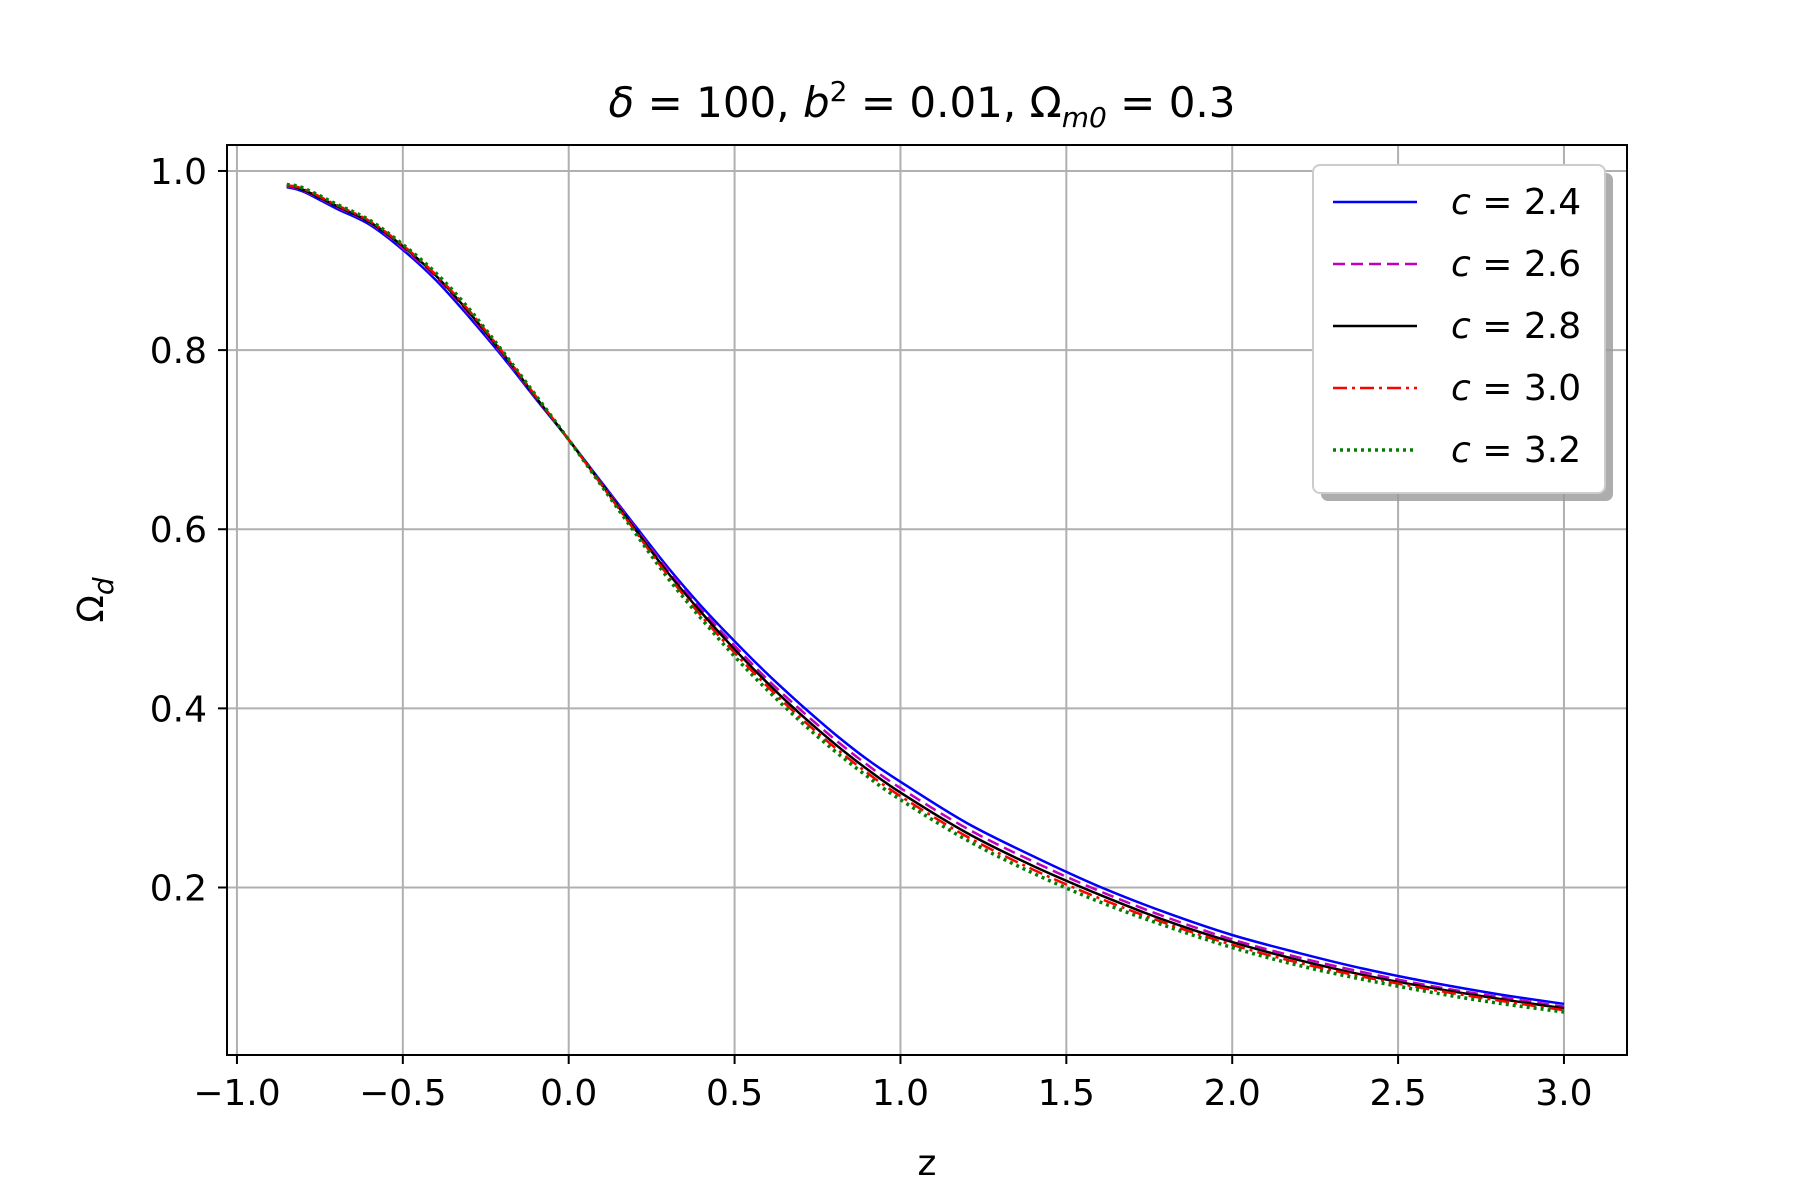 The height and width of the screenshot is (1200, 1800). What do you see at coordinates (236, 1093) in the screenshot?
I see `x-tick-label: −1.0` at bounding box center [236, 1093].